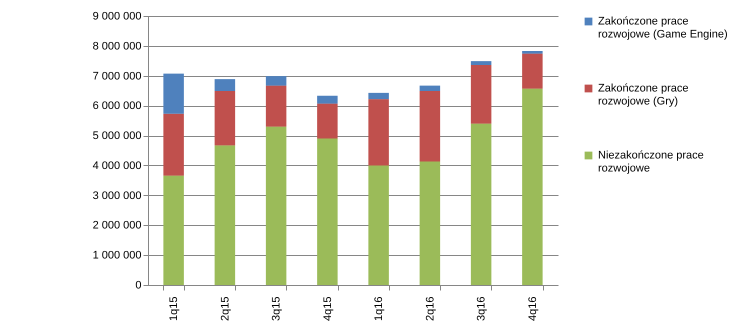 This screenshot has height=324, width=743. Describe the element at coordinates (138, 286) in the screenshot. I see `y-tick-label: 0` at that location.